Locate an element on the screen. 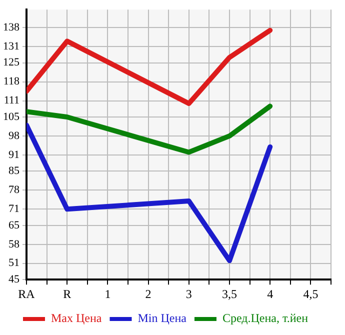 This screenshot has width=345, height=335. legend-label: Min Цена is located at coordinates (163, 318).